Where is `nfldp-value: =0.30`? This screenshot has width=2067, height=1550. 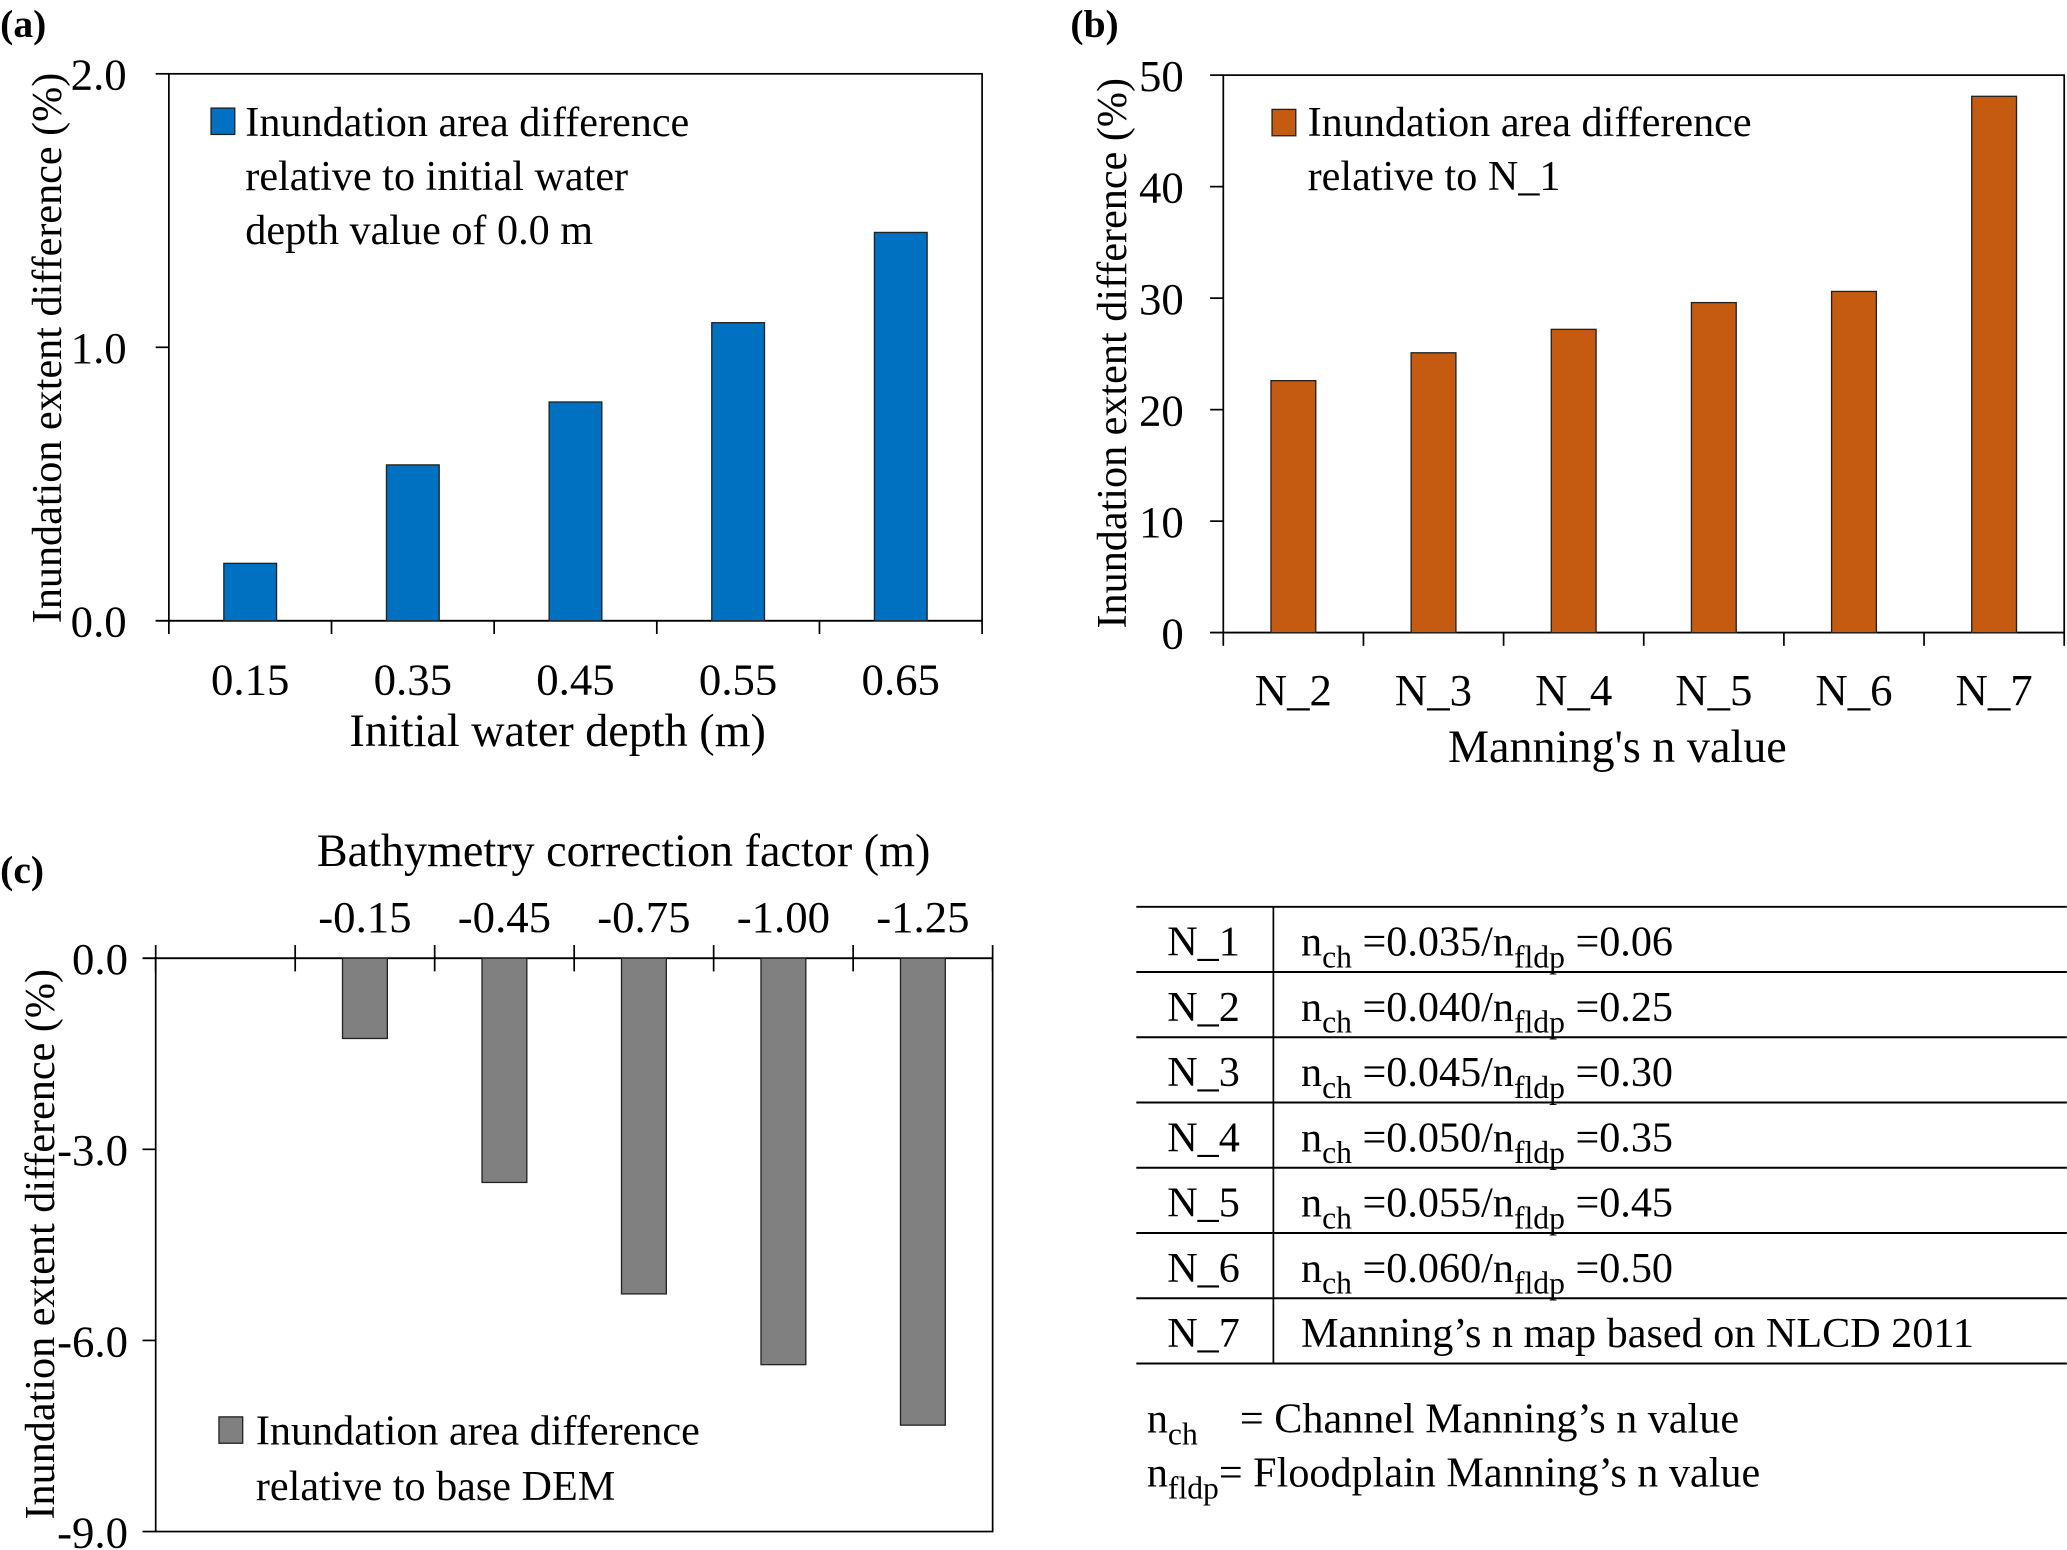
nfldp-value: =0.30 is located at coordinates (1619, 1072).